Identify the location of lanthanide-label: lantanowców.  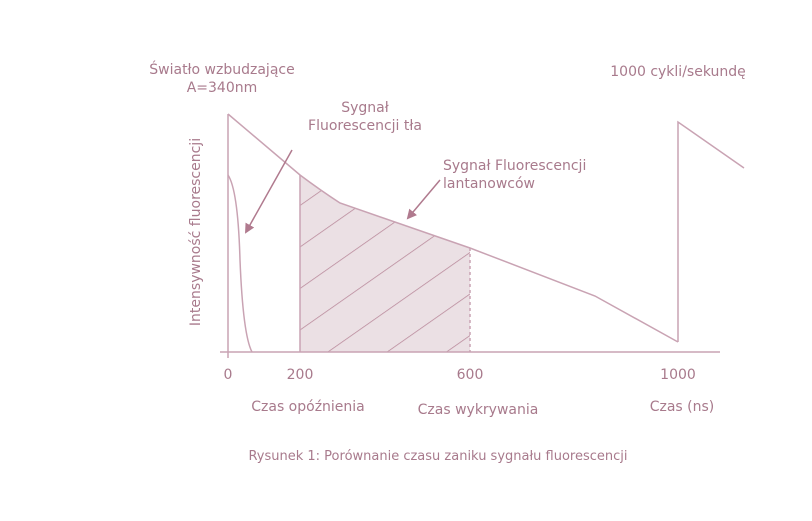
(489, 184).